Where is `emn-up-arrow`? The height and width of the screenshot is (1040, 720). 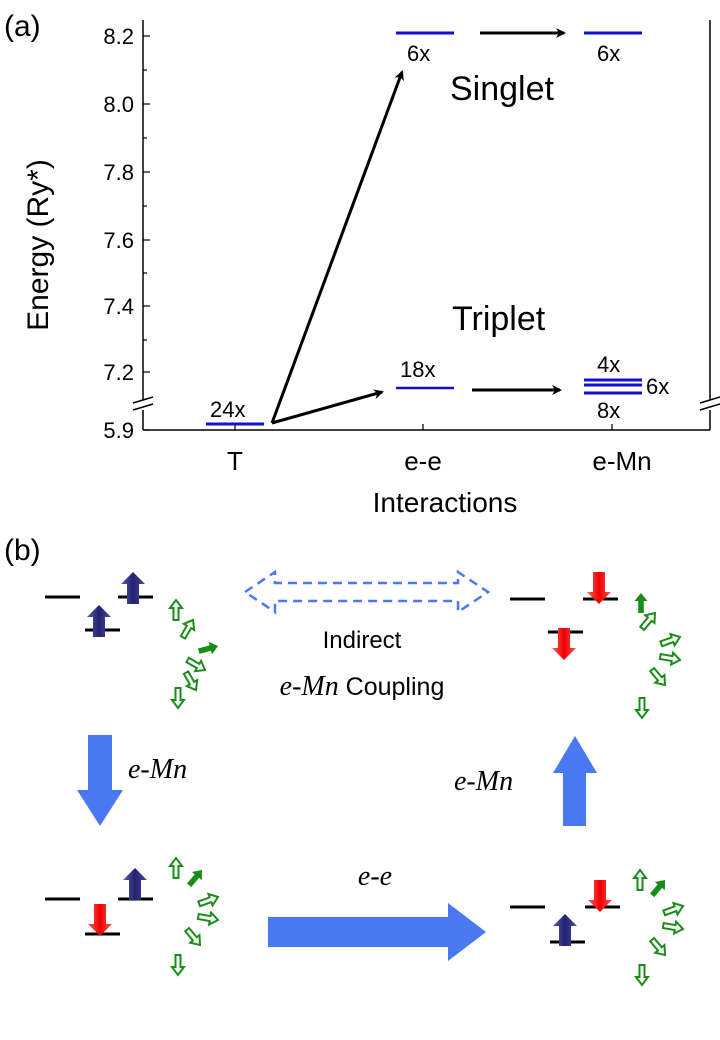 emn-up-arrow is located at coordinates (575, 781).